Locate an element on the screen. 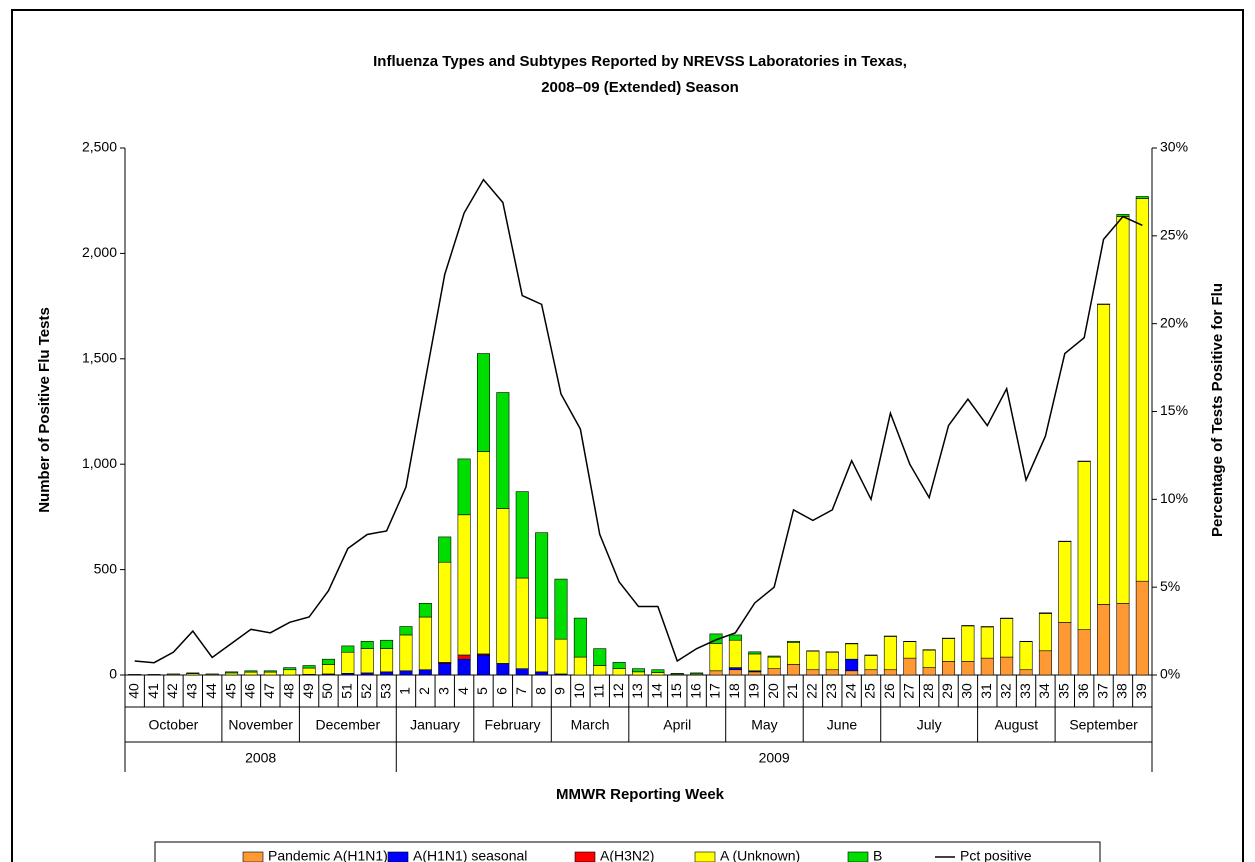 The image size is (1255, 862). x-tick-label: 24 is located at coordinates (850, 691).